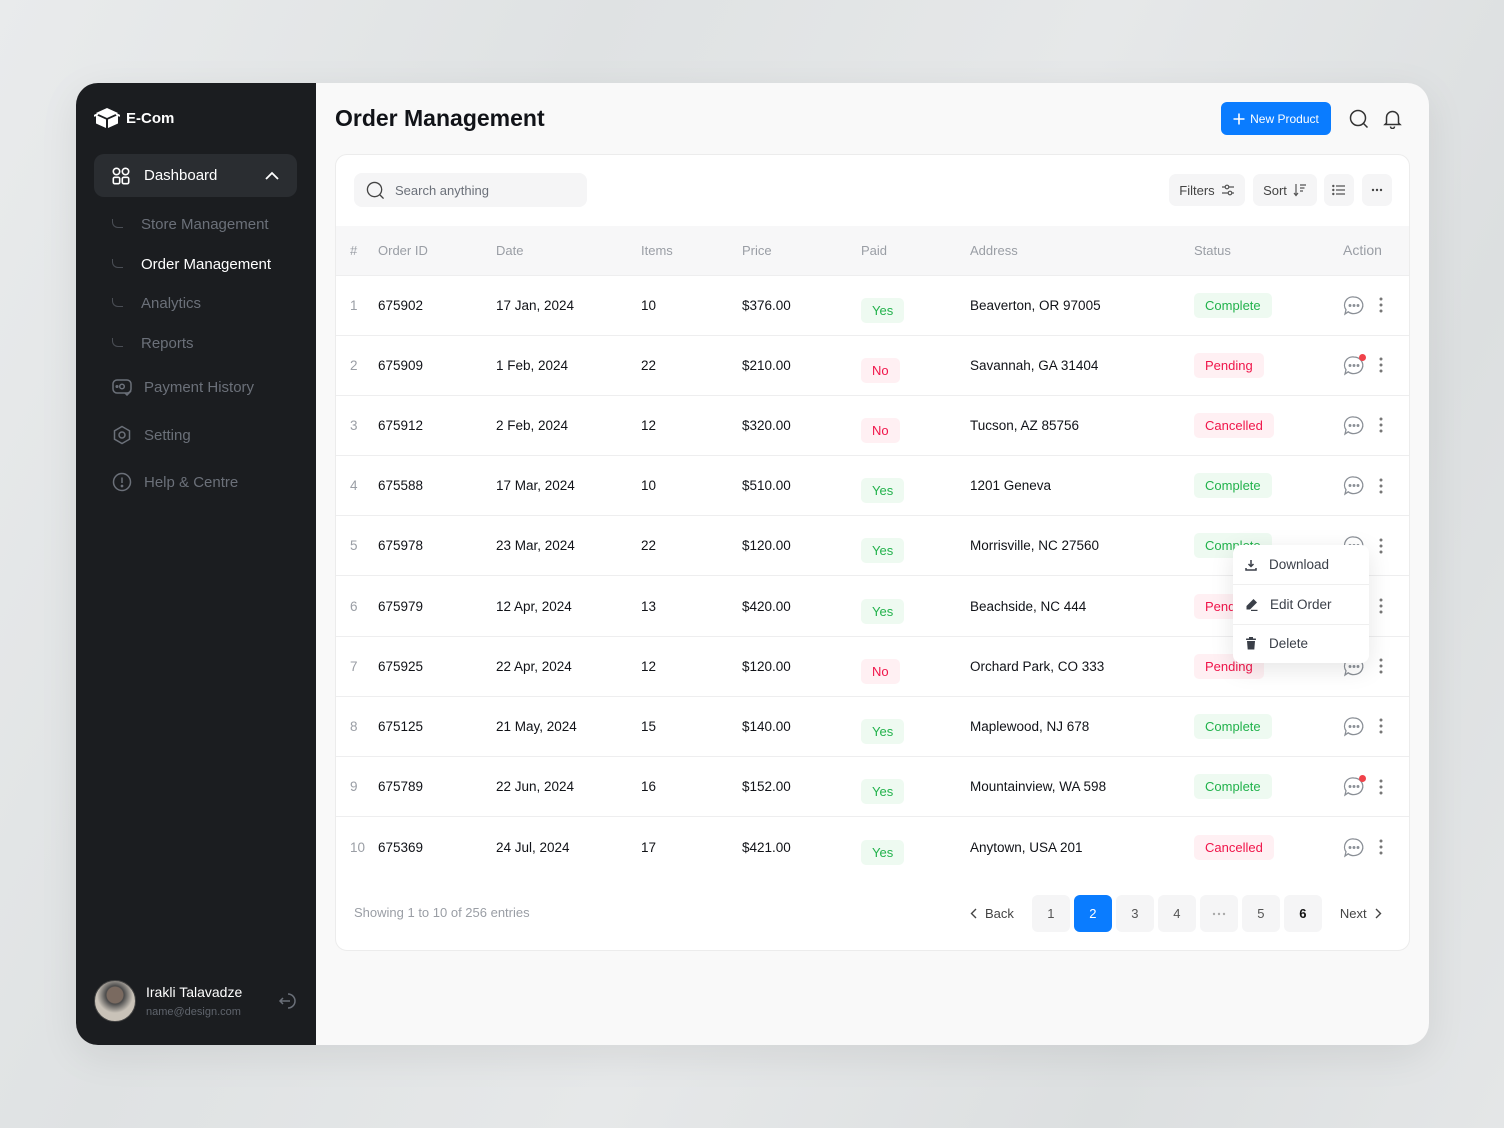 The height and width of the screenshot is (1128, 1504). I want to click on sidebar-item-help-centre: Help & Centre, so click(175, 482).